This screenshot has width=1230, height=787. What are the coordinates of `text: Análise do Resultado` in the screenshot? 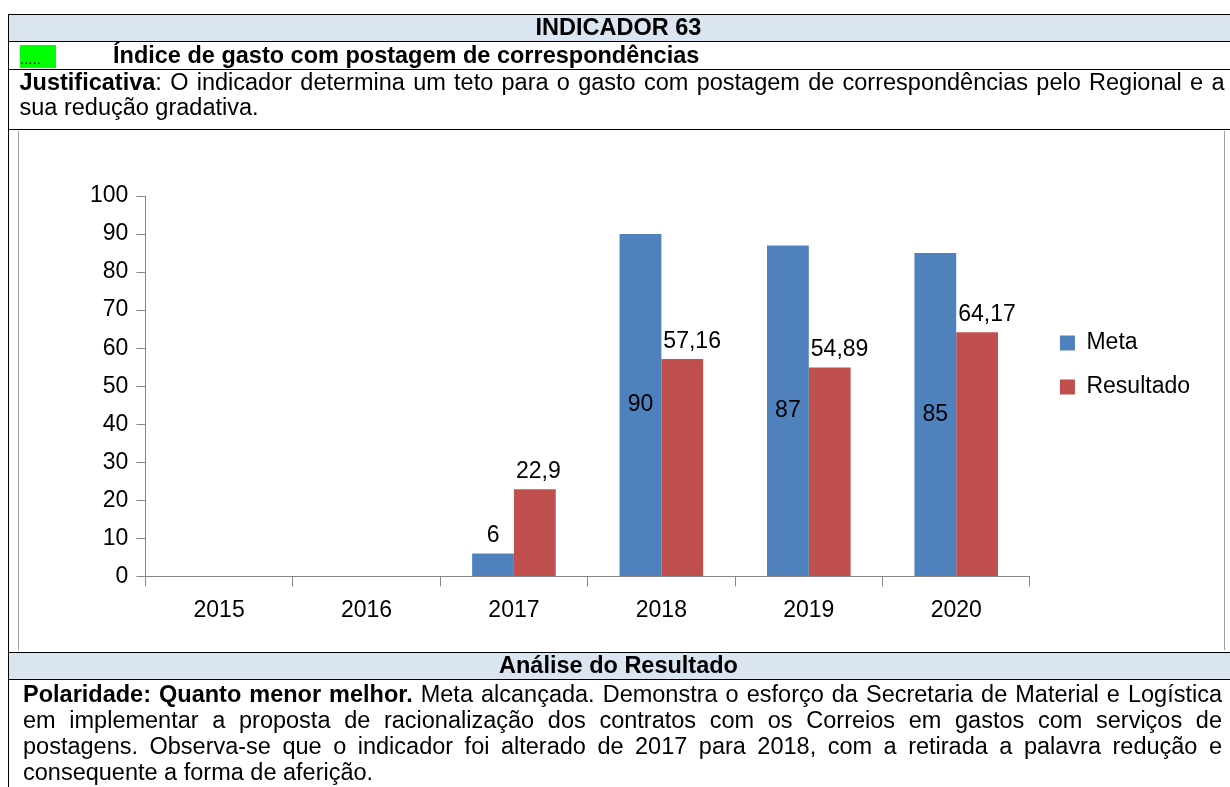 It's located at (618, 665).